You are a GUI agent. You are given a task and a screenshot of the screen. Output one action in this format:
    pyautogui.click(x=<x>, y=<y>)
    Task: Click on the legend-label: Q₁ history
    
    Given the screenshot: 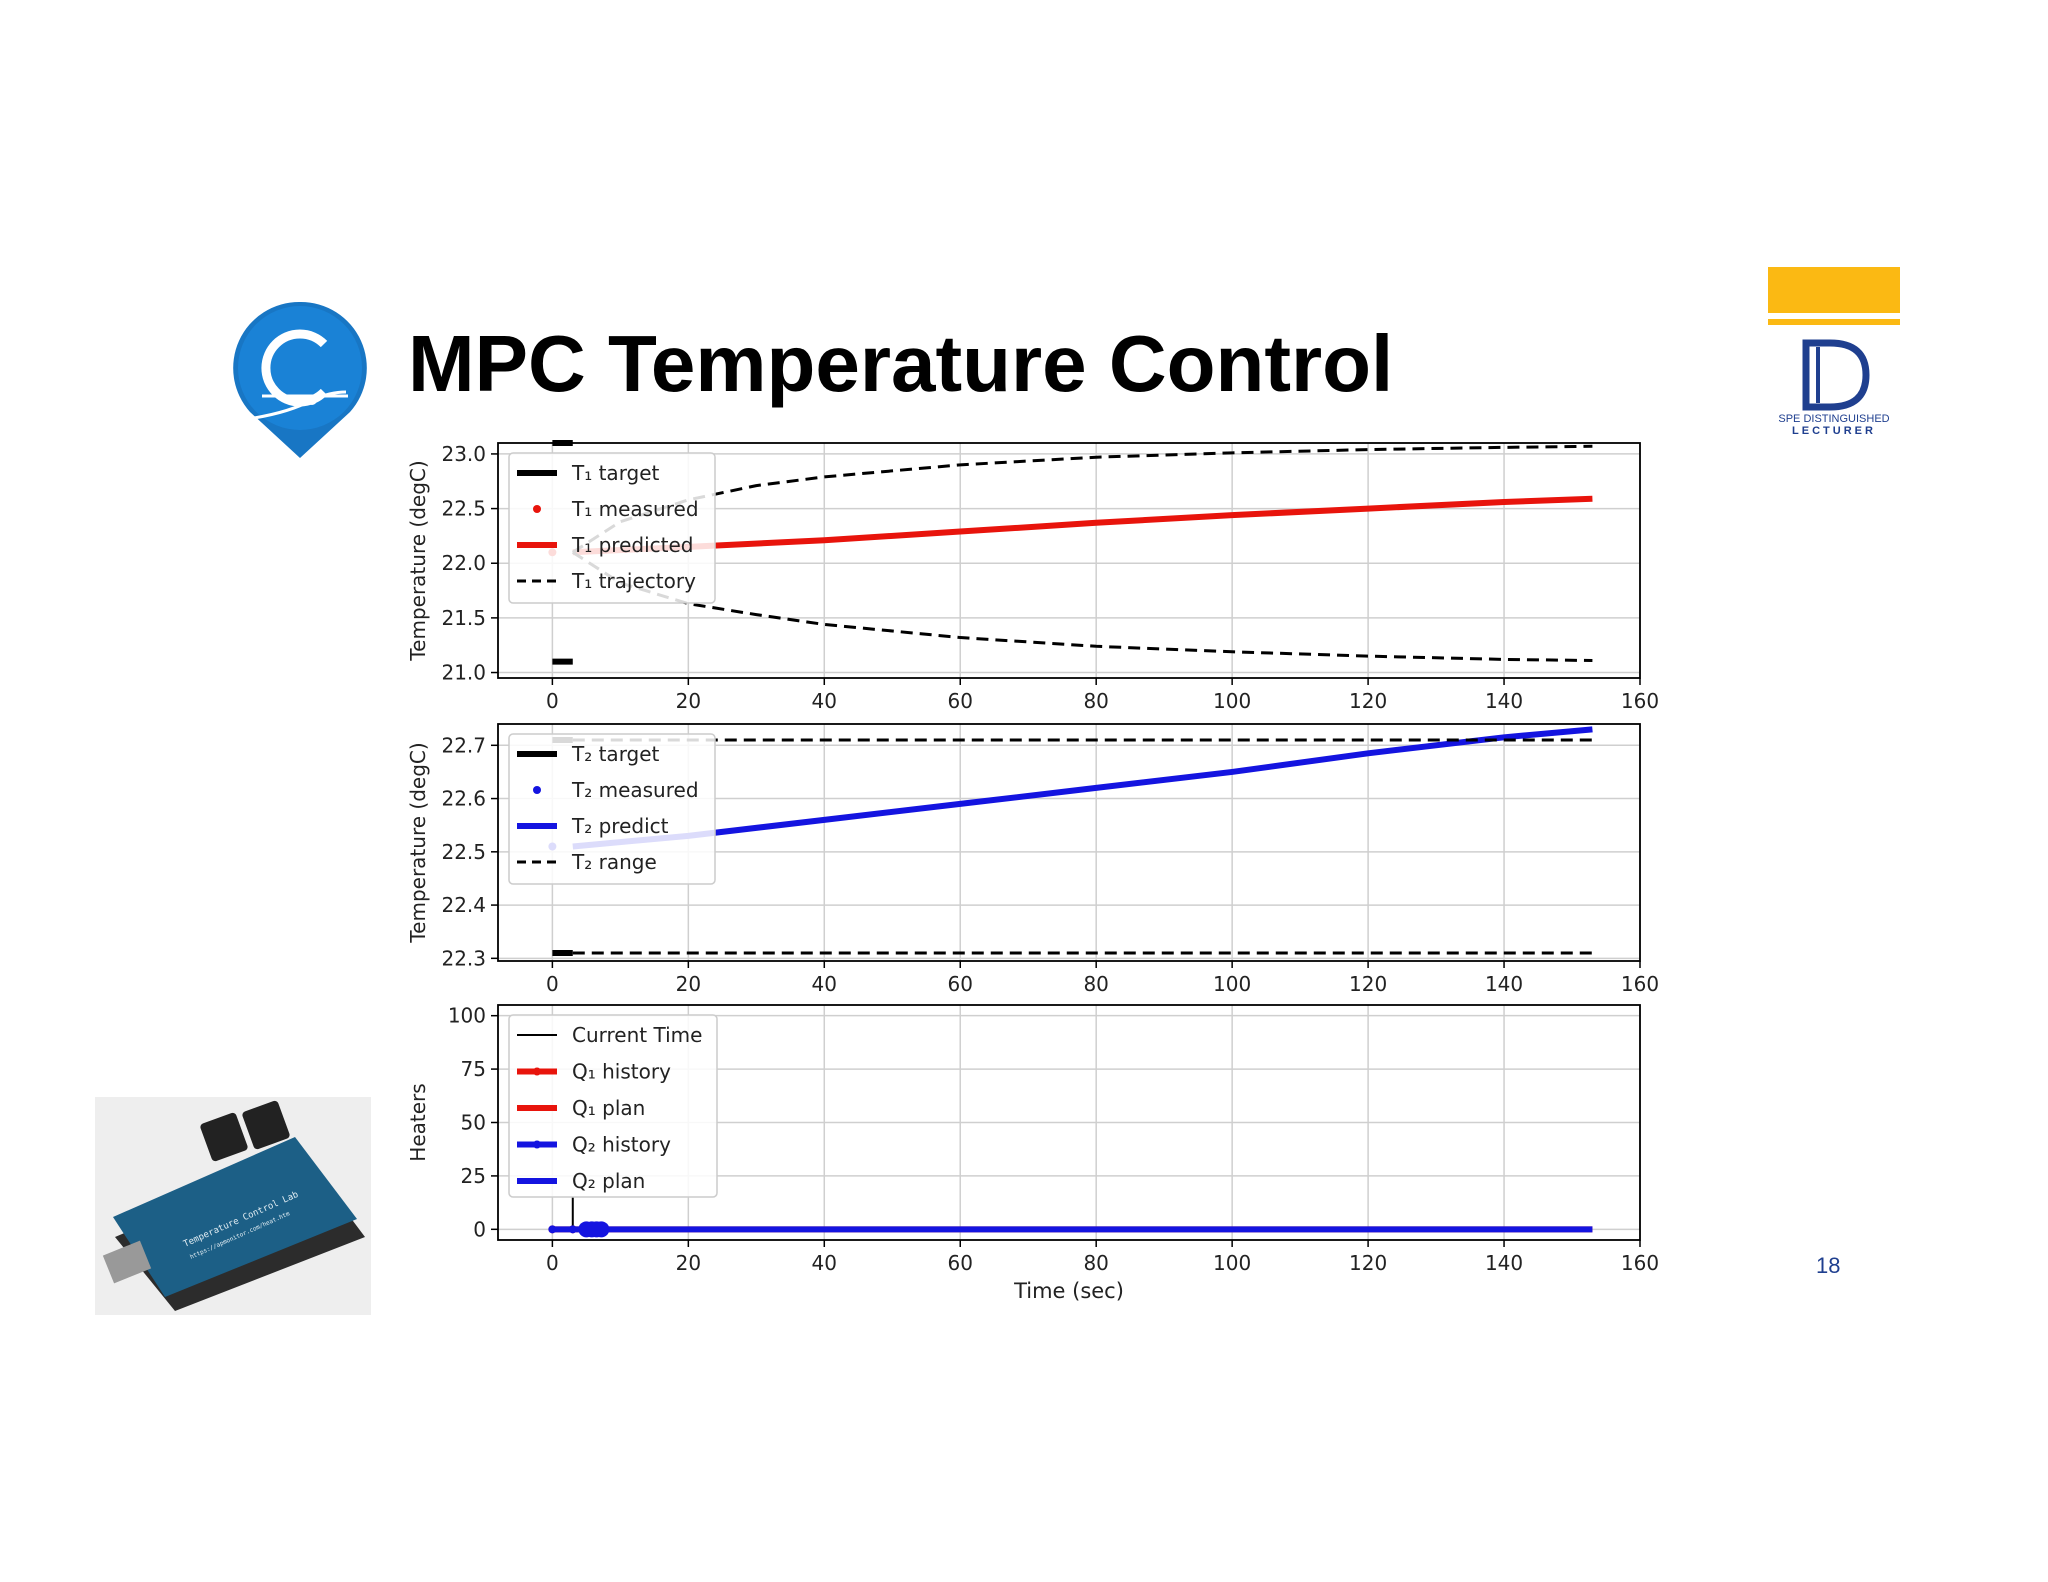 What is the action you would take?
    pyautogui.click(x=621, y=1072)
    